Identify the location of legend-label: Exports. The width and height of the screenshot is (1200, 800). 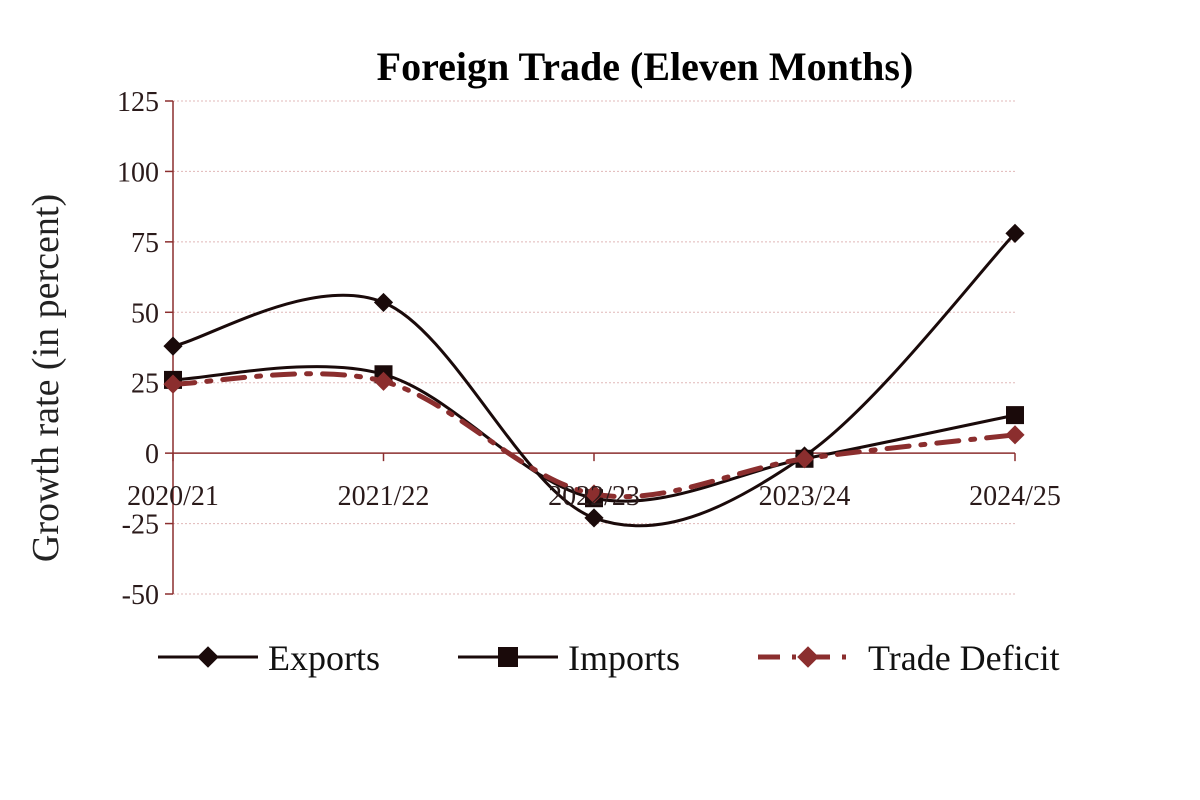
(324, 658).